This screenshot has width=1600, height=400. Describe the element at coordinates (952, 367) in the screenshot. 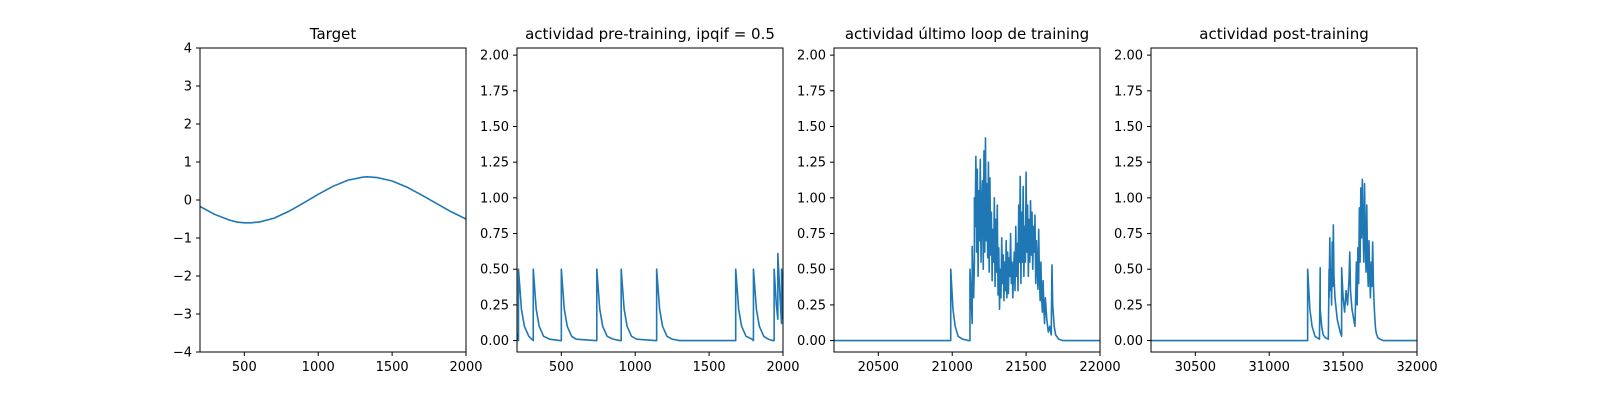

I see `x-tick-label: 21000` at that location.